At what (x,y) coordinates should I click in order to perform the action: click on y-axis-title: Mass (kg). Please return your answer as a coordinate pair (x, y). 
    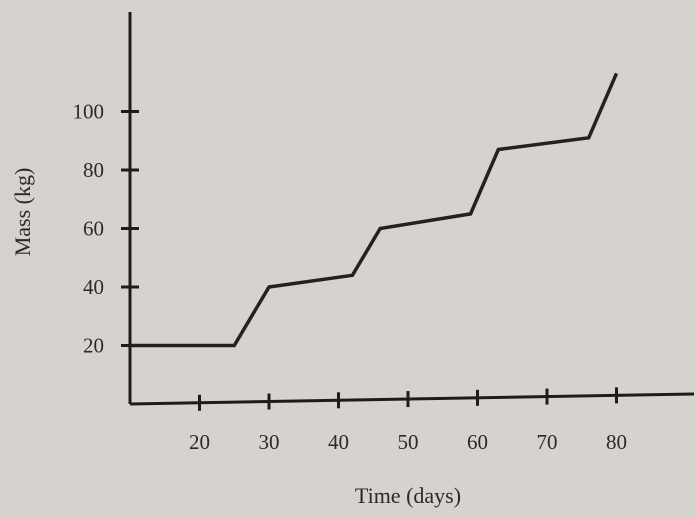
    Looking at the image, I should click on (22, 212).